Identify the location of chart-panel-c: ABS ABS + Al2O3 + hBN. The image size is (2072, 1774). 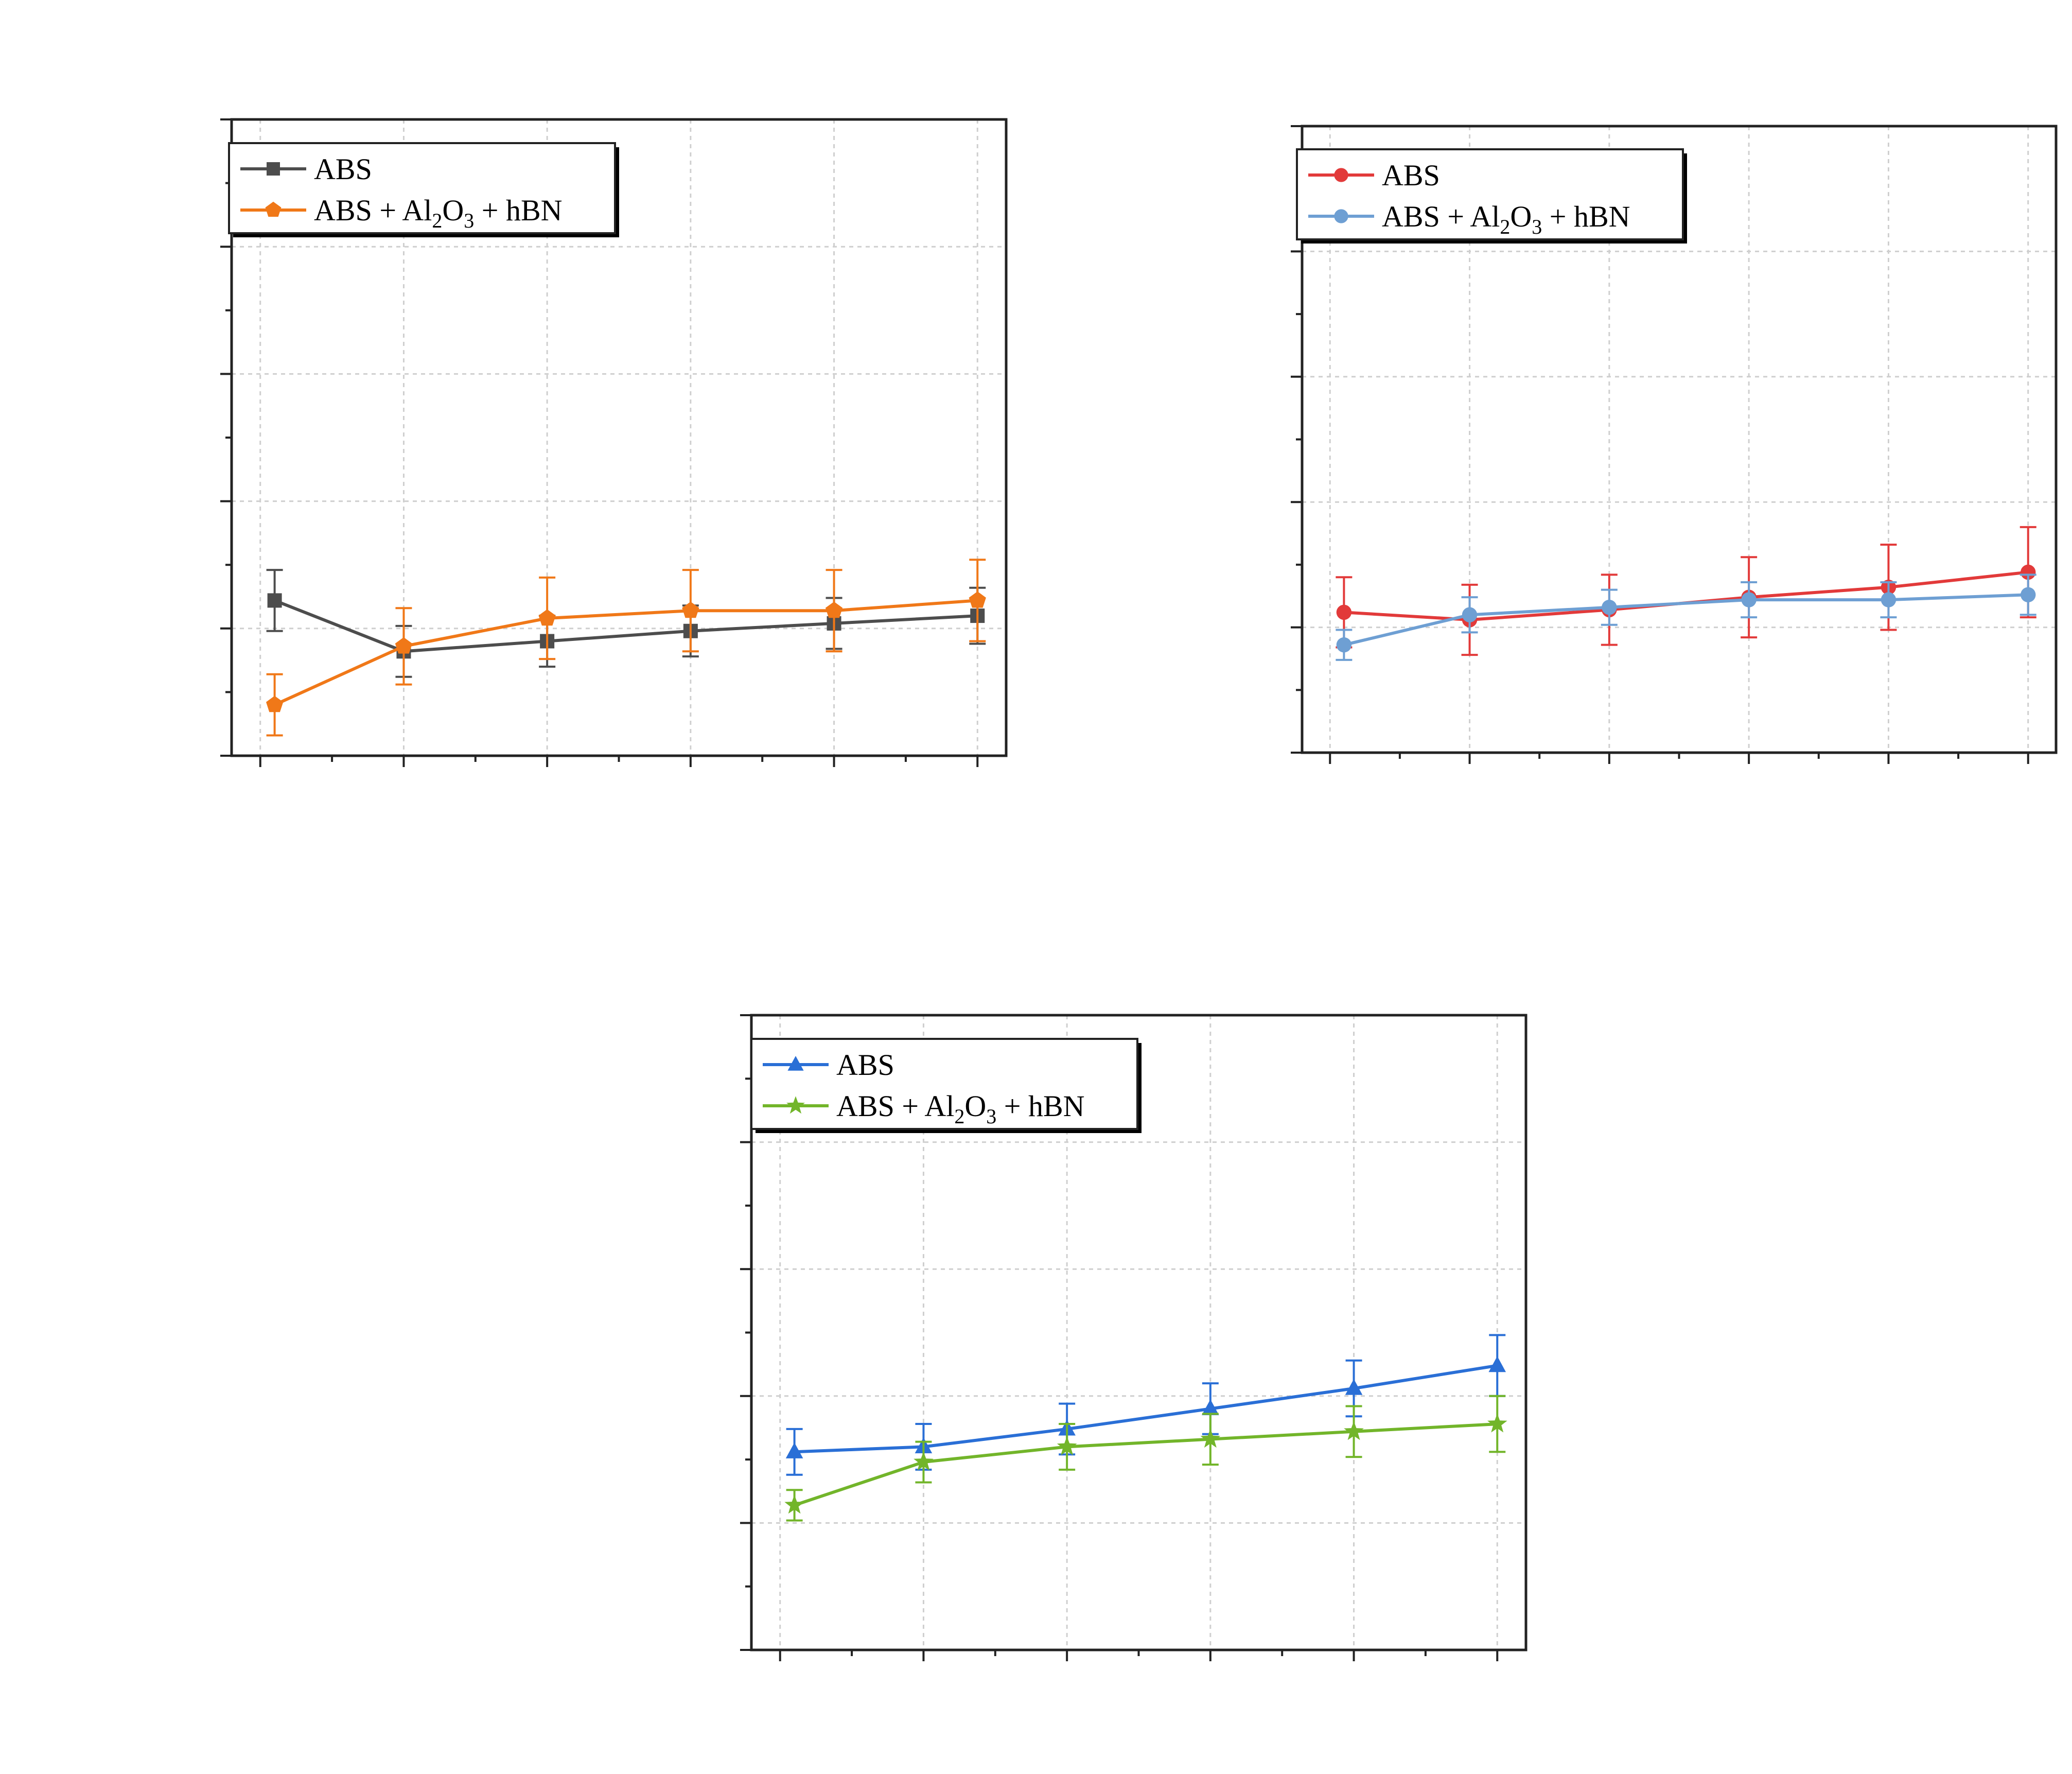
(1133, 1337).